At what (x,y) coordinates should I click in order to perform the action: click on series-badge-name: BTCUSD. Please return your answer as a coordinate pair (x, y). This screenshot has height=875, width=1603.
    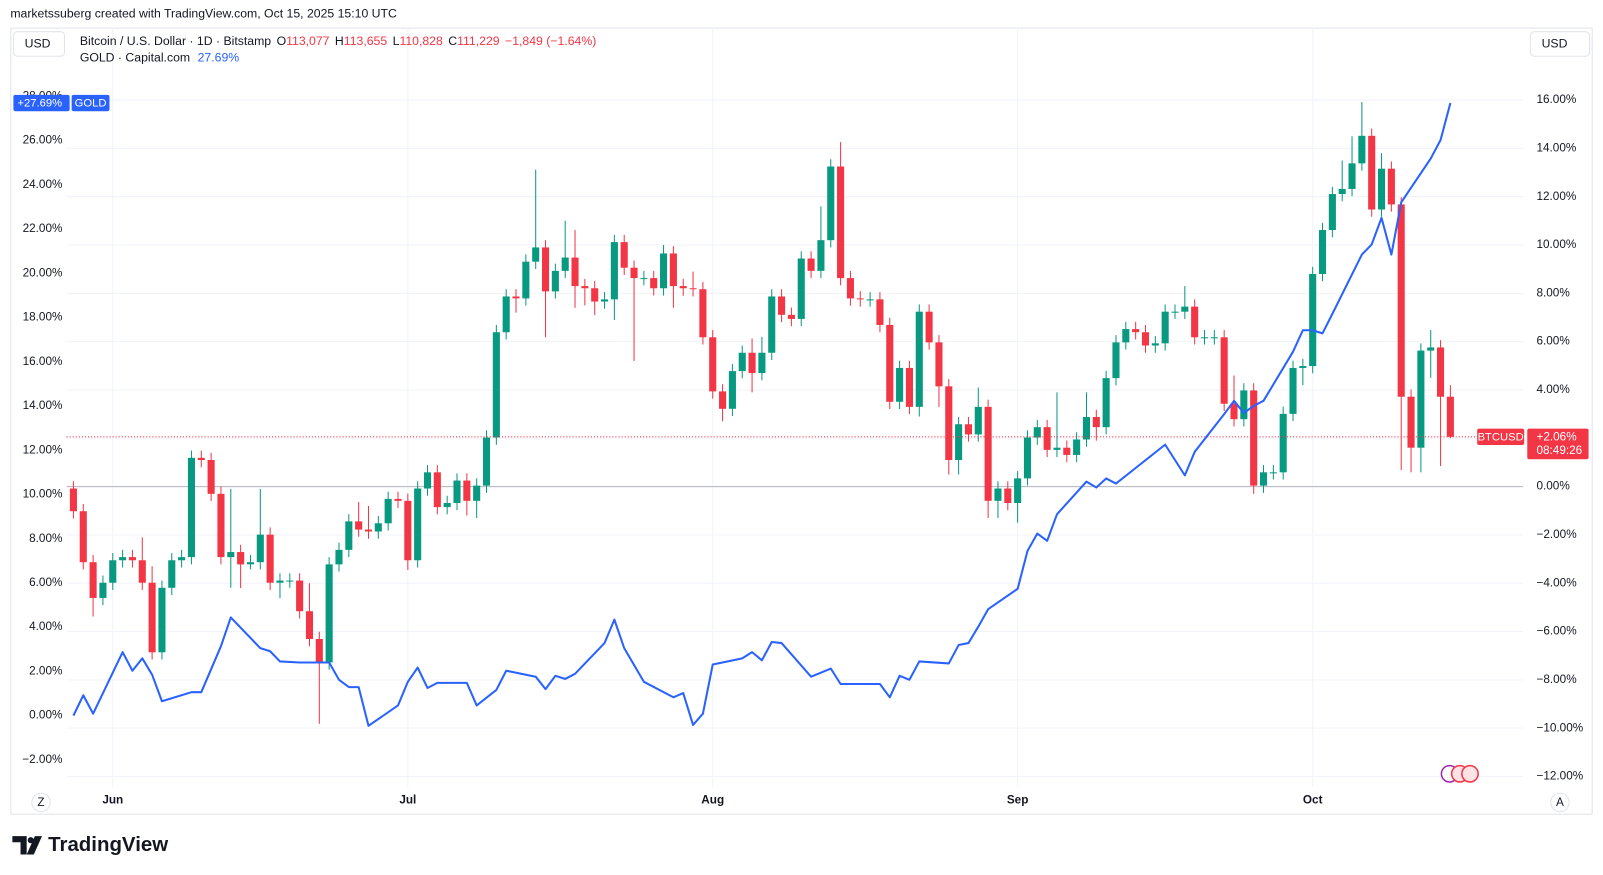
    Looking at the image, I should click on (1501, 437).